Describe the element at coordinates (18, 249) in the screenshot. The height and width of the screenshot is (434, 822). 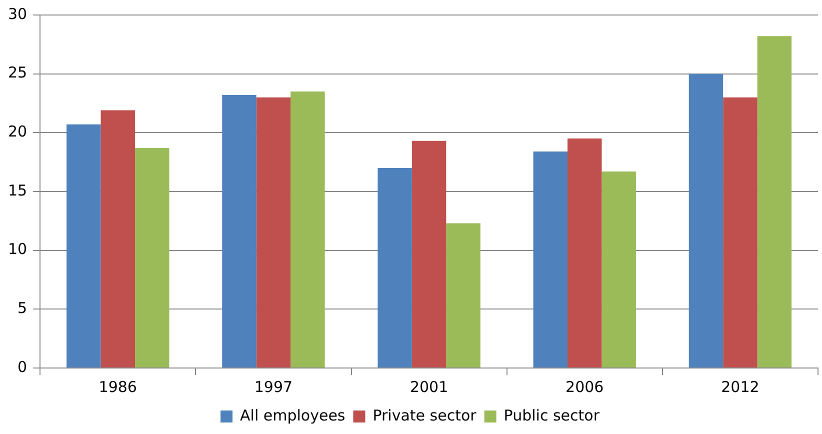
I see `y-tick-label: 10` at that location.